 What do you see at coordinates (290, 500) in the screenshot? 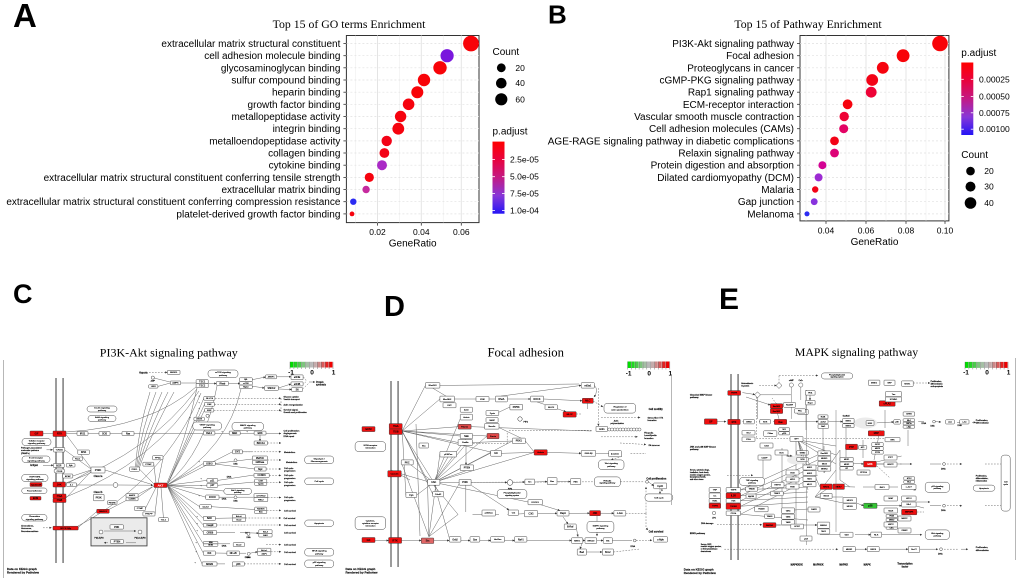
I see `svg-text: progression` at bounding box center [290, 500].